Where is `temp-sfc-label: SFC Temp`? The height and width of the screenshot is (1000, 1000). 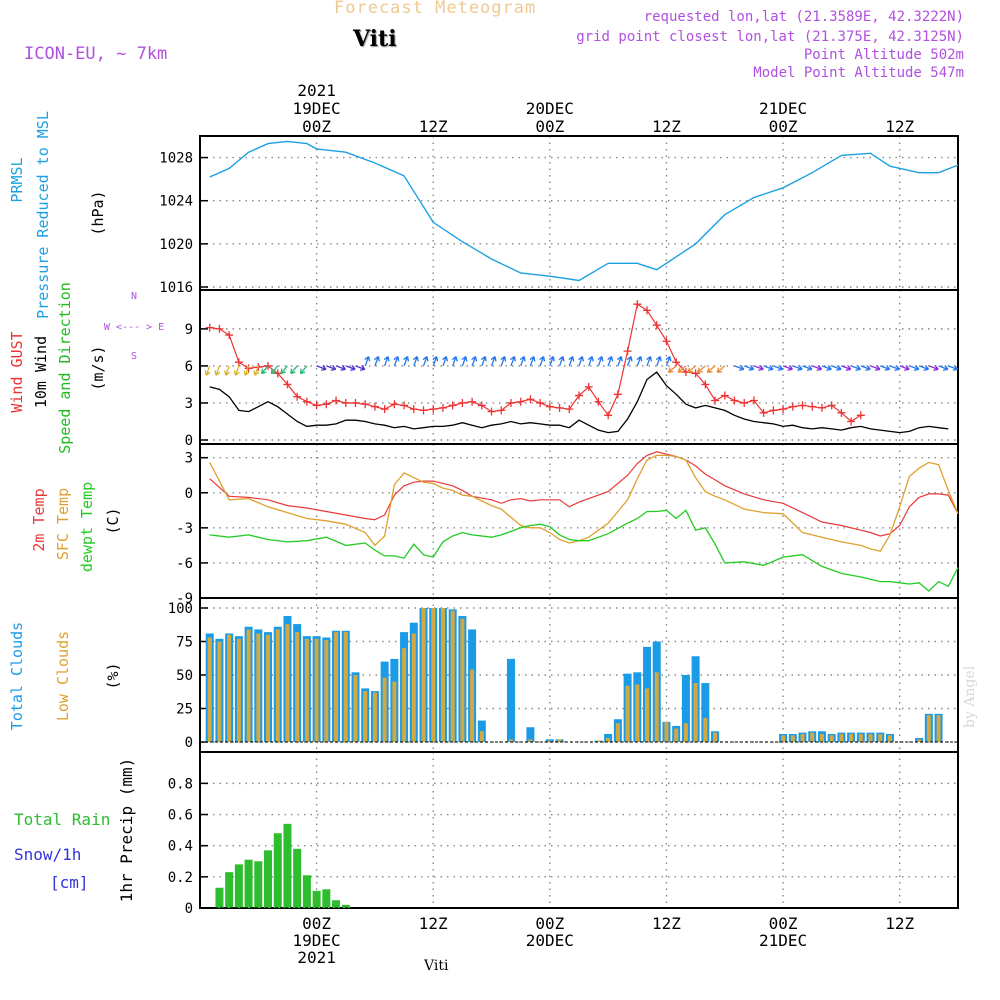 temp-sfc-label: SFC Temp is located at coordinates (63, 524).